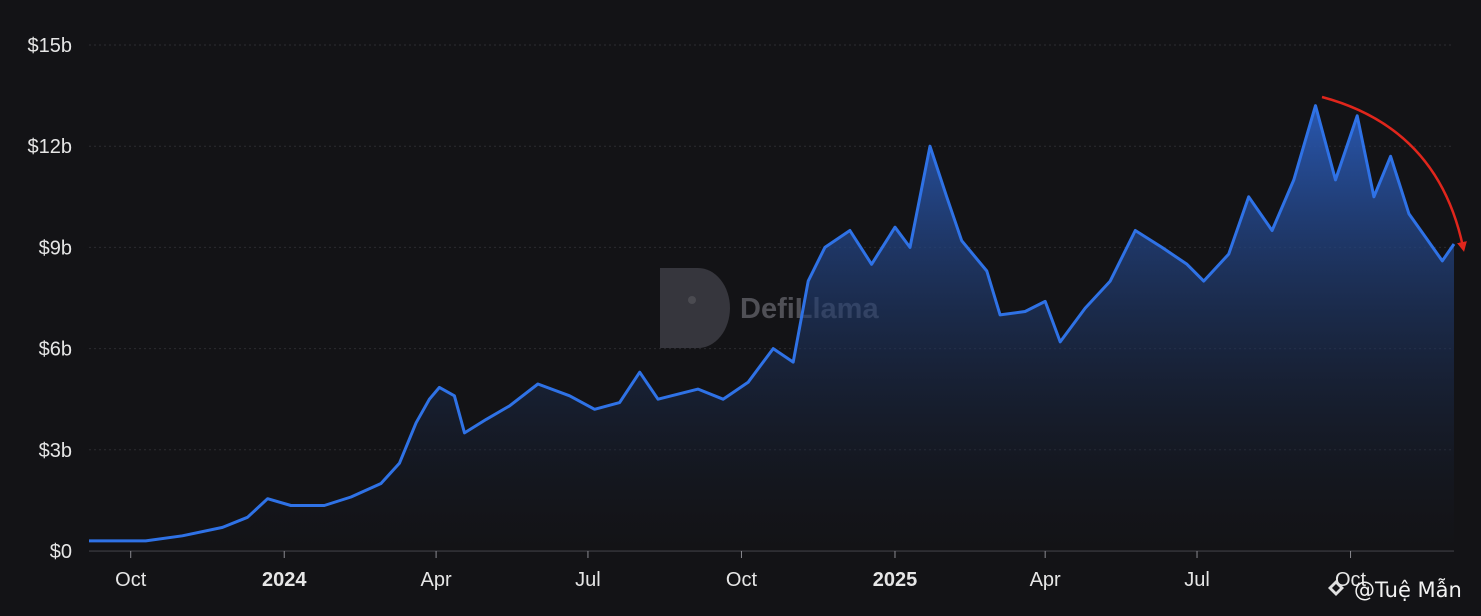 Image resolution: width=1481 pixels, height=616 pixels. What do you see at coordinates (61, 552) in the screenshot?
I see `y-tick-label: $0` at bounding box center [61, 552].